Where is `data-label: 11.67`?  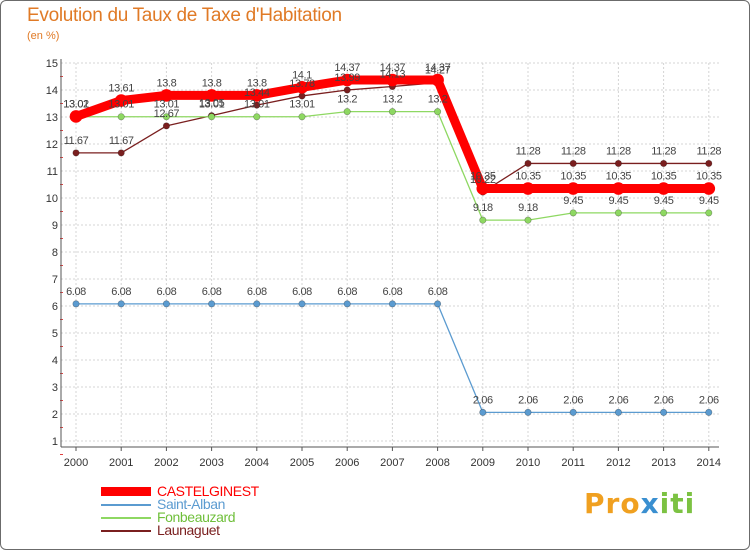
data-label: 11.67 is located at coordinates (76, 141).